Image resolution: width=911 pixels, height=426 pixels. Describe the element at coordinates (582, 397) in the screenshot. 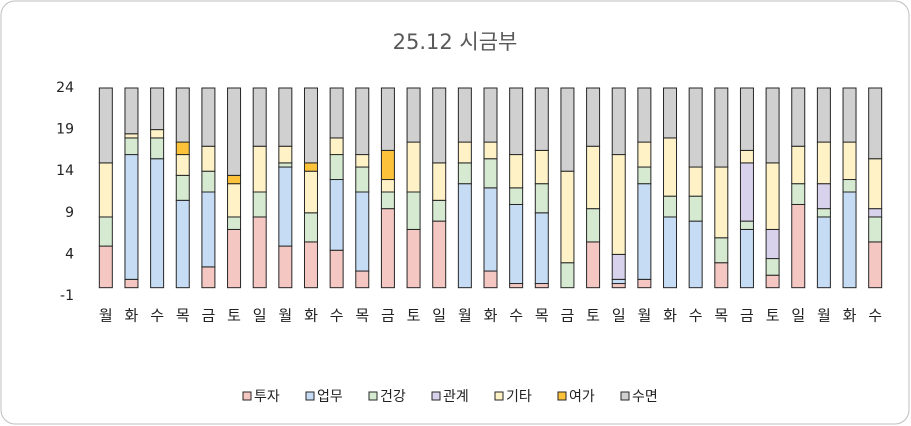

I see `legend-label: 여가` at that location.